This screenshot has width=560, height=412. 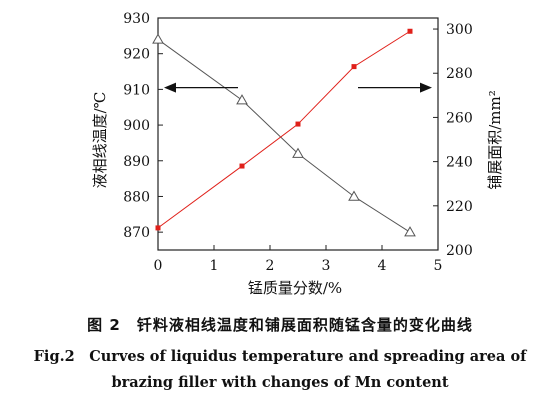 What do you see at coordinates (382, 266) in the screenshot?
I see `x-tick-label: 4` at bounding box center [382, 266].